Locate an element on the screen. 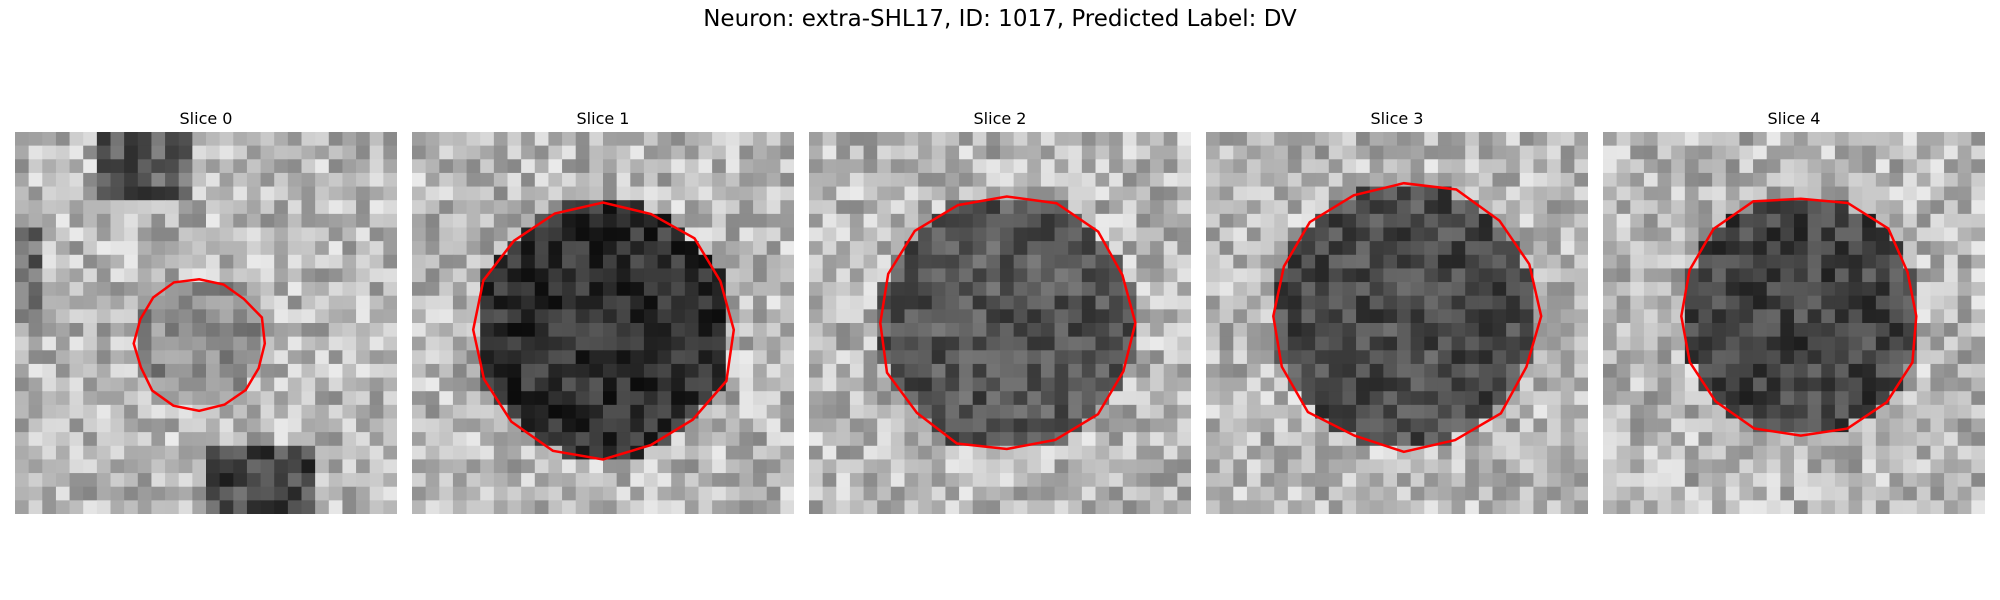  slice-panel-4: Slice 4 is located at coordinates (1794, 311).